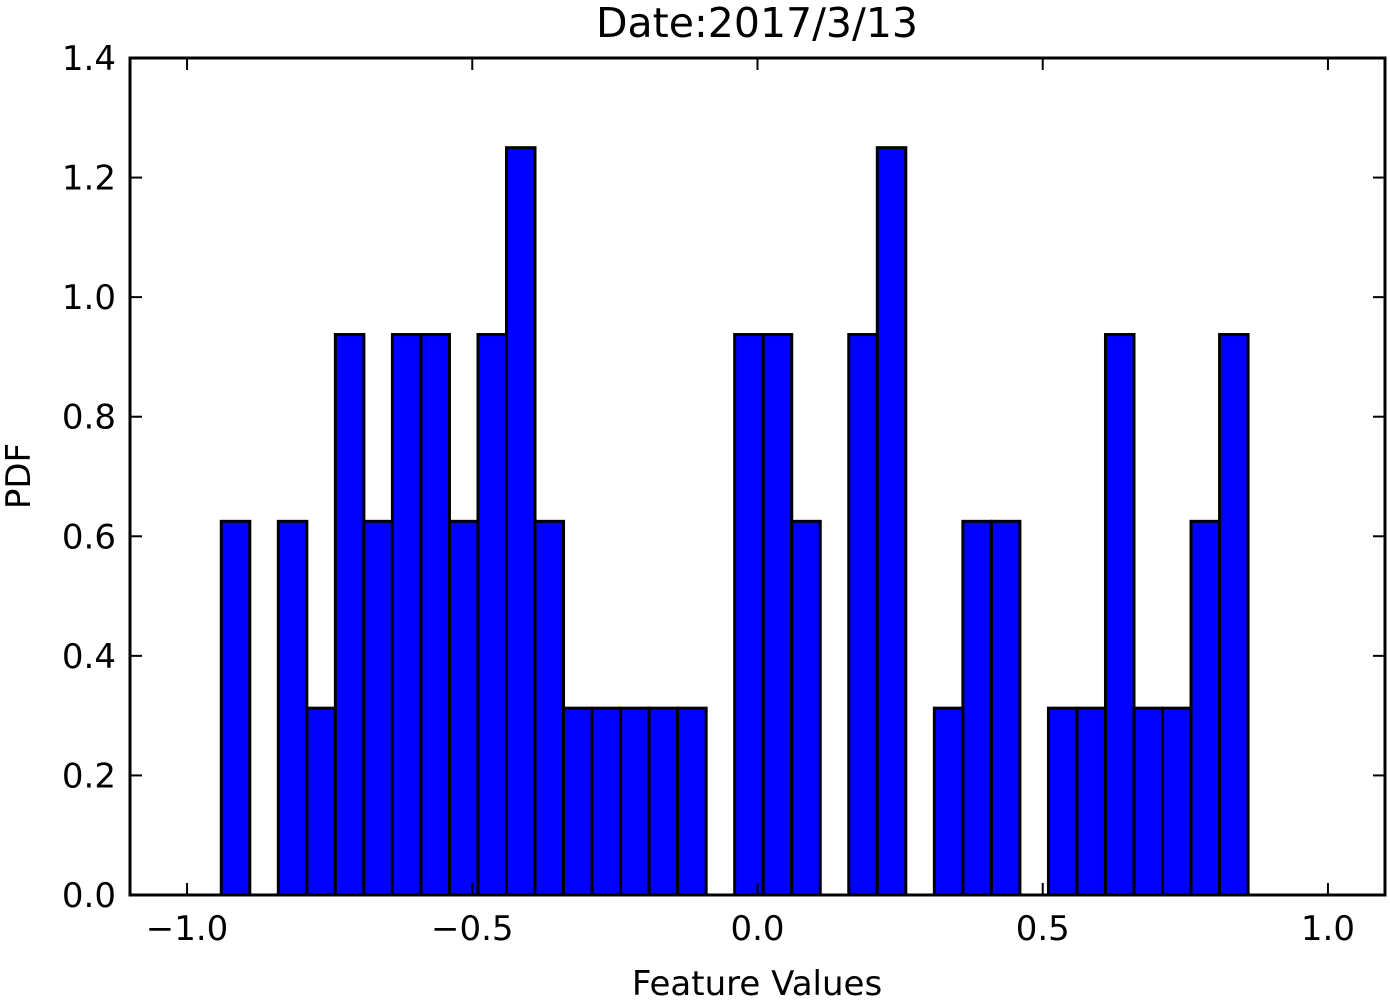 The height and width of the screenshot is (1003, 1390). I want to click on x-axis-title: Feature Values, so click(757, 983).